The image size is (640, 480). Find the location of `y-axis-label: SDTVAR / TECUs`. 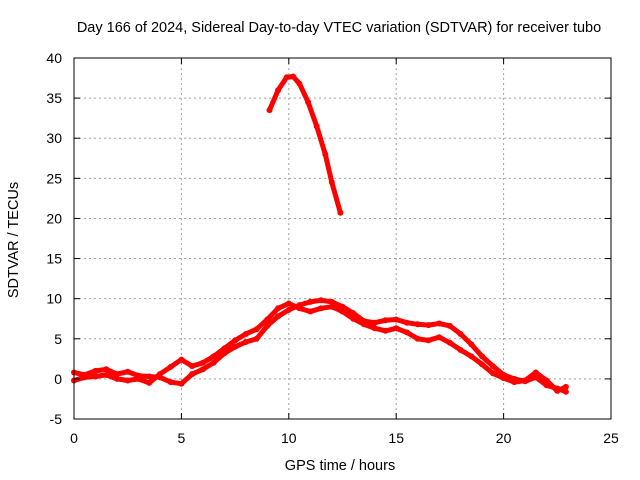

y-axis-label: SDTVAR / TECUs is located at coordinates (14, 240).